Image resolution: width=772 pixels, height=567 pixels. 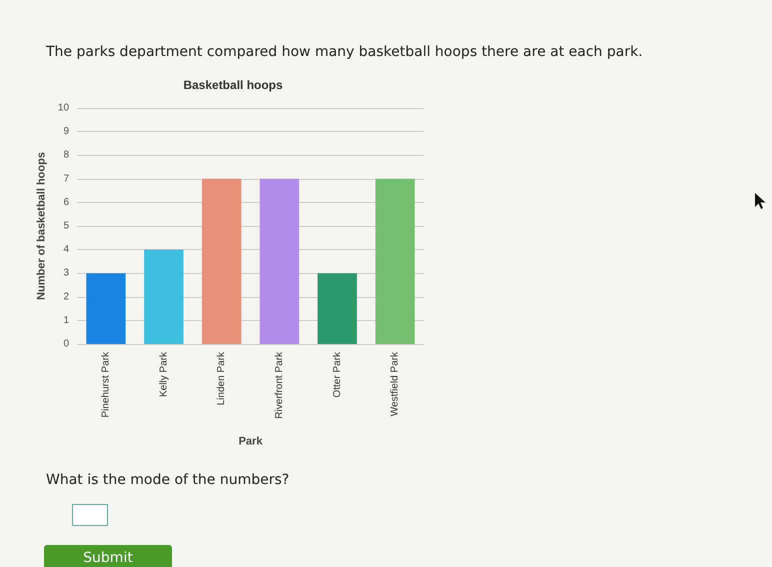 What do you see at coordinates (66, 344) in the screenshot?
I see `y-tick-label: 0` at bounding box center [66, 344].